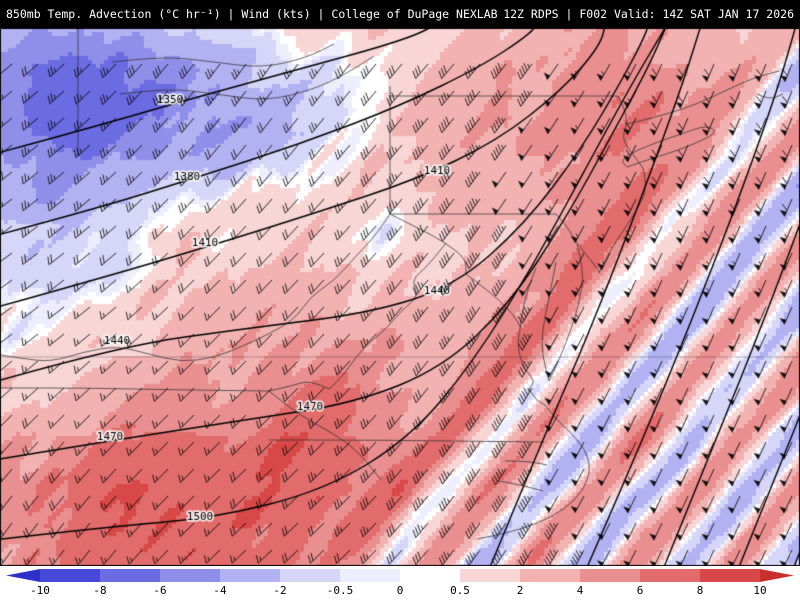 The width and height of the screenshot is (800, 600). I want to click on colorbar-tick-label: -6, so click(160, 590).